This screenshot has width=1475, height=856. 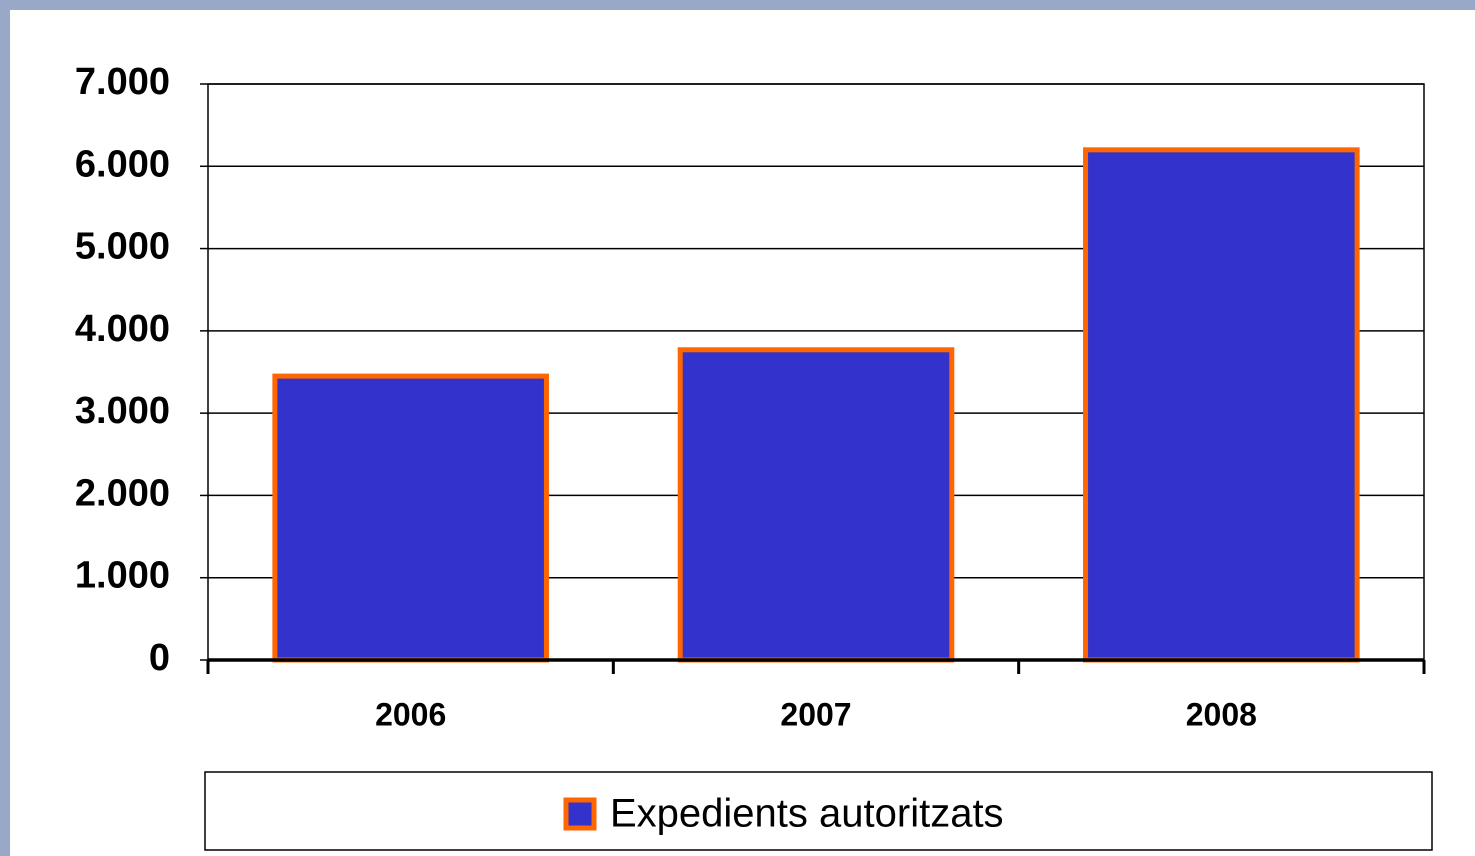 What do you see at coordinates (122, 329) in the screenshot?
I see `y-tick-label: 4.000` at bounding box center [122, 329].